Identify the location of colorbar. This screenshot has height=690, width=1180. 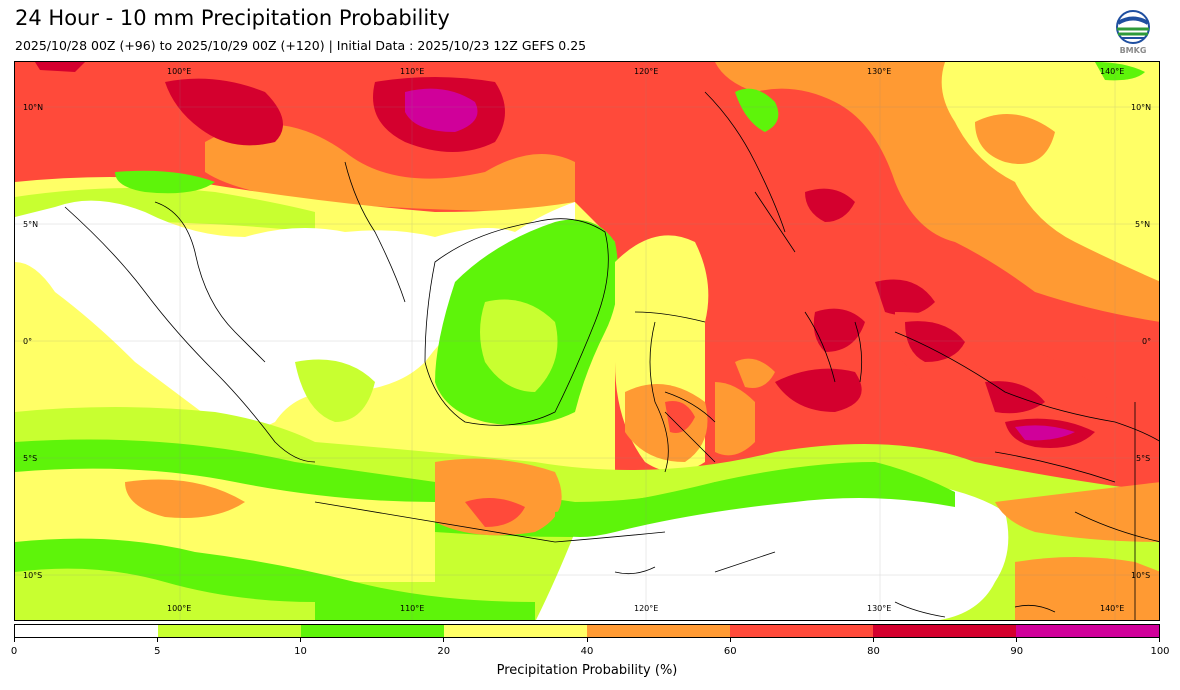
(587, 631).